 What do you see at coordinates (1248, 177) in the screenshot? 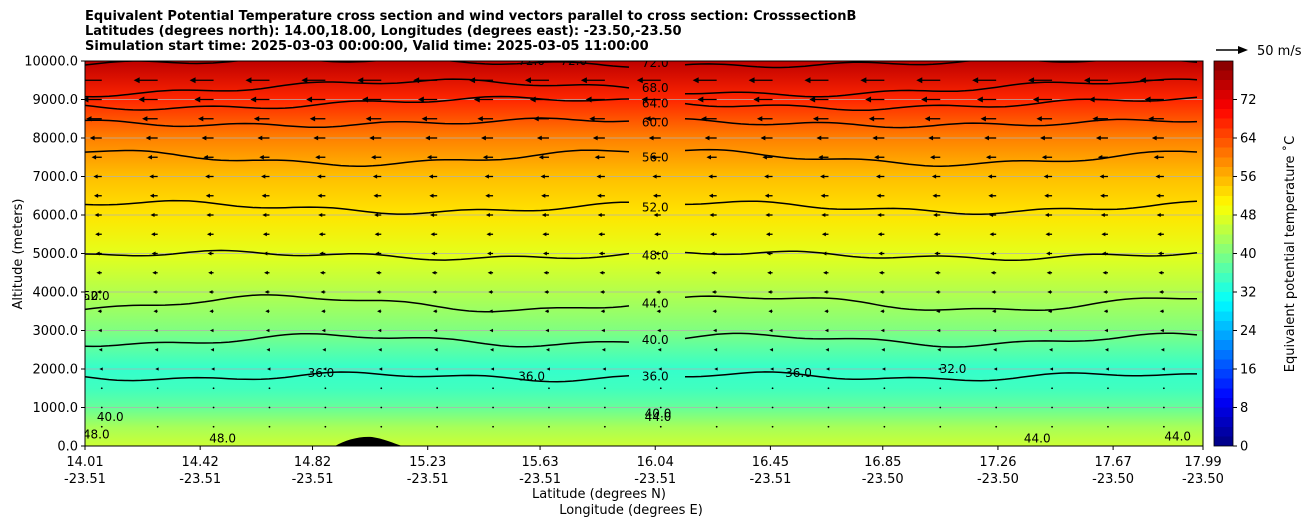
I see `colorbar-tick-label: 56` at bounding box center [1248, 177].